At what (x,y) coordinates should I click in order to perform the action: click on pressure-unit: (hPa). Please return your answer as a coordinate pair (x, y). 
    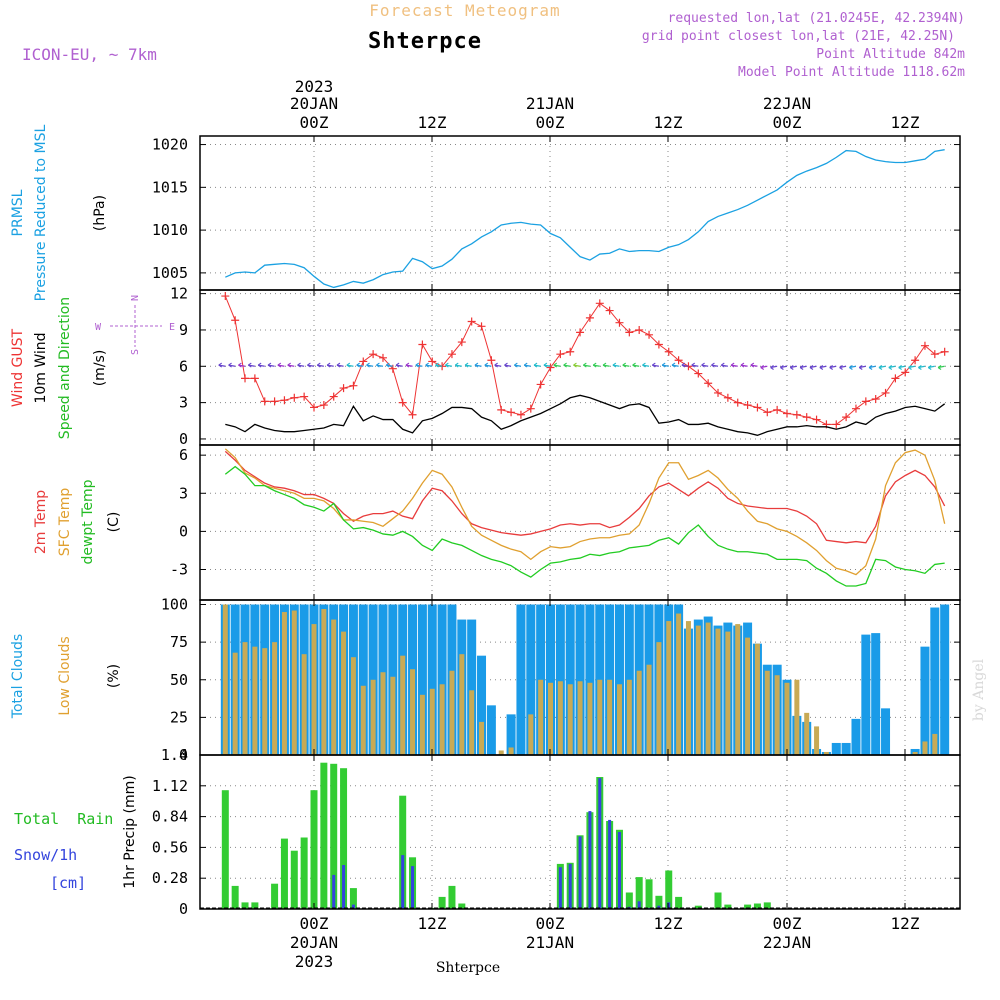
    Looking at the image, I should click on (100, 213).